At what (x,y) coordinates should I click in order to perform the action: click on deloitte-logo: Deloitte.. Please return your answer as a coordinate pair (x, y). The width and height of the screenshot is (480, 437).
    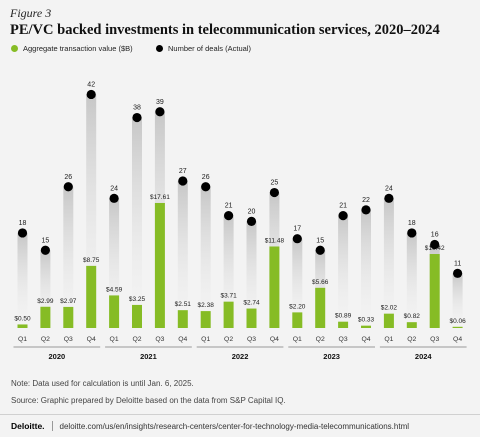
    Looking at the image, I should click on (28, 426).